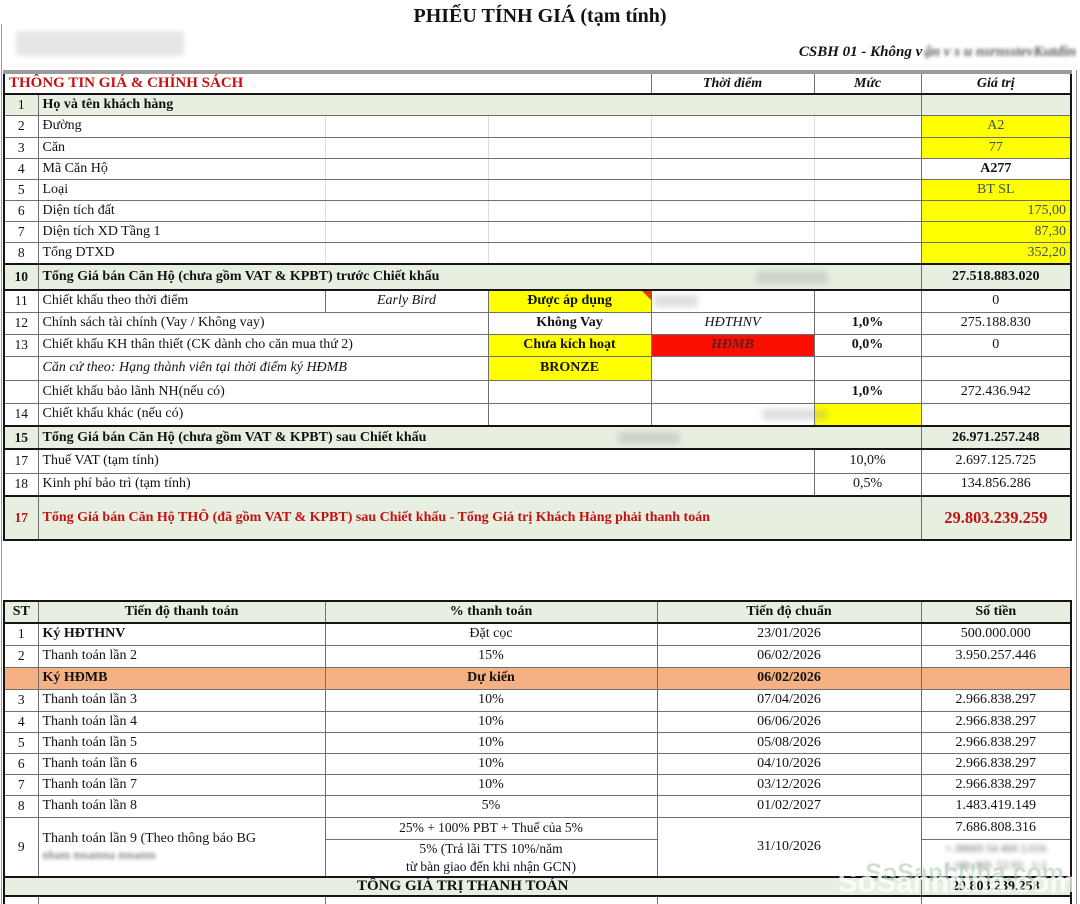 The width and height of the screenshot is (1080, 904). Describe the element at coordinates (996, 126) in the screenshot. I see `street-field: A2` at that location.